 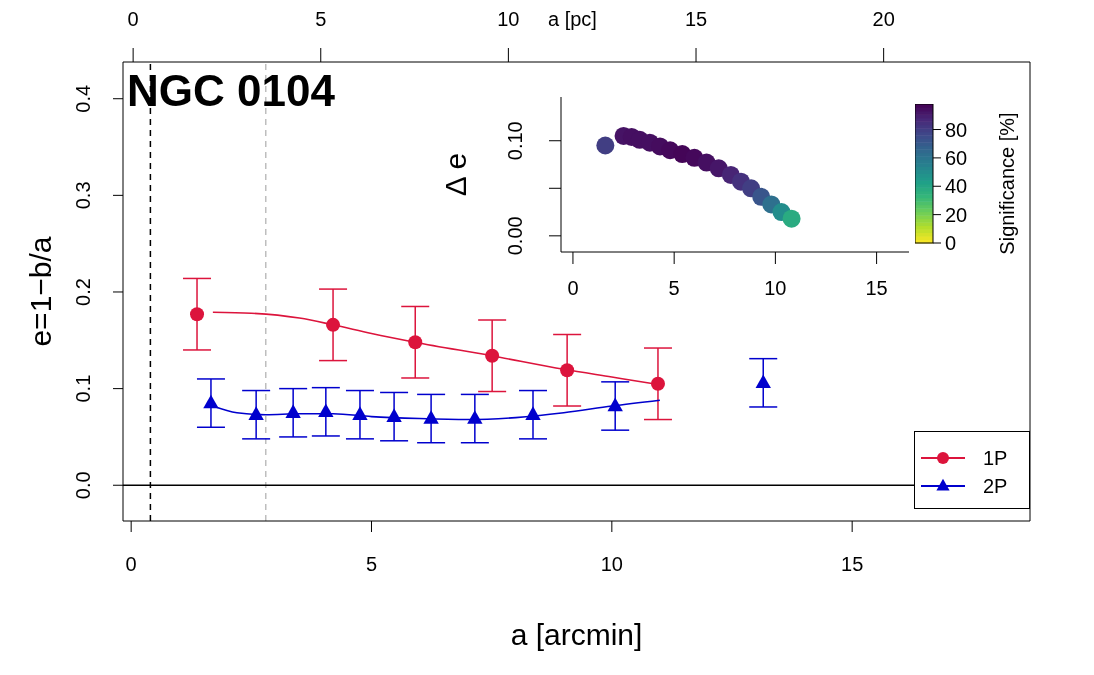 What do you see at coordinates (515, 236) in the screenshot?
I see `y-tick-label: 0.00` at bounding box center [515, 236].